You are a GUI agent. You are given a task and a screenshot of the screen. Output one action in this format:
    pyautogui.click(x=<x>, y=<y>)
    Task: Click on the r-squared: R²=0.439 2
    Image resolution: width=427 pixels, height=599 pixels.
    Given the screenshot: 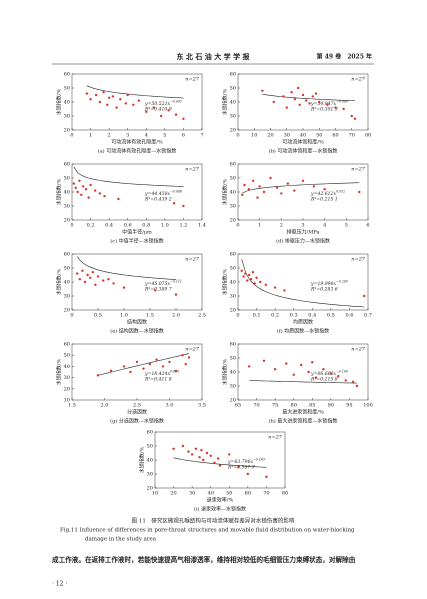 What is the action you would take?
    pyautogui.click(x=158, y=200)
    